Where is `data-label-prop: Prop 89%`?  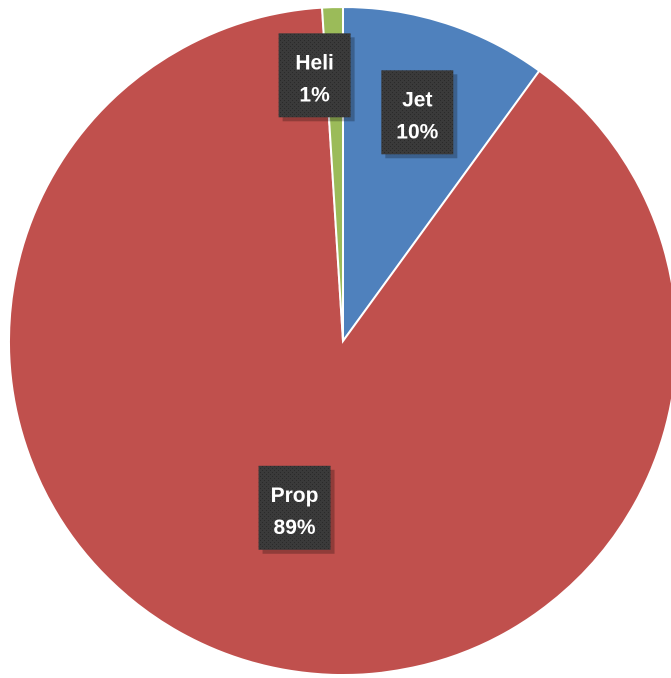
data-label-prop: Prop 89% is located at coordinates (296, 509).